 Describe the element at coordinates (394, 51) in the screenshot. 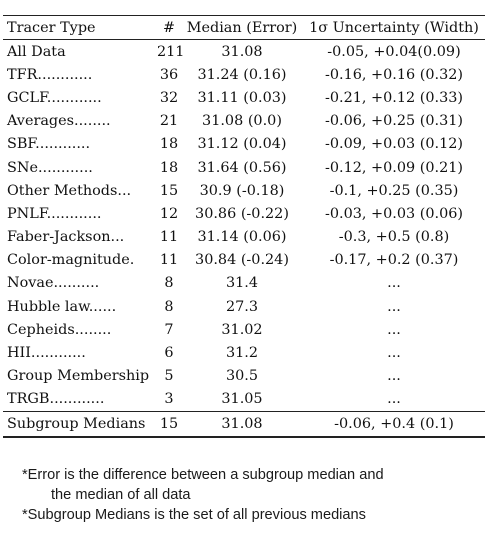

I see `cell-uncertainty: -0.05, +0.04(0.09)` at that location.